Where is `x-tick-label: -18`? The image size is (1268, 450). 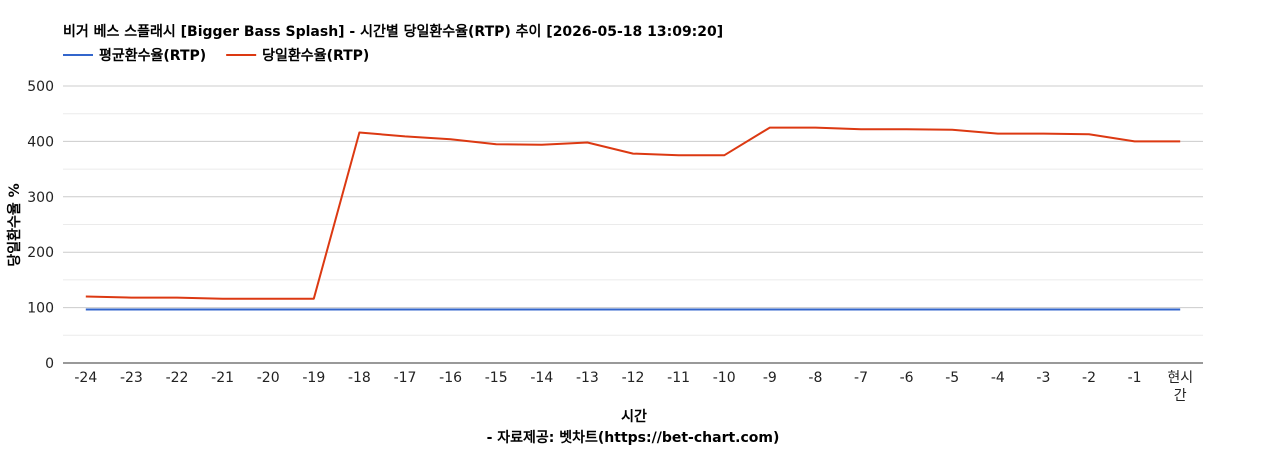
x-tick-label: -18 is located at coordinates (359, 378).